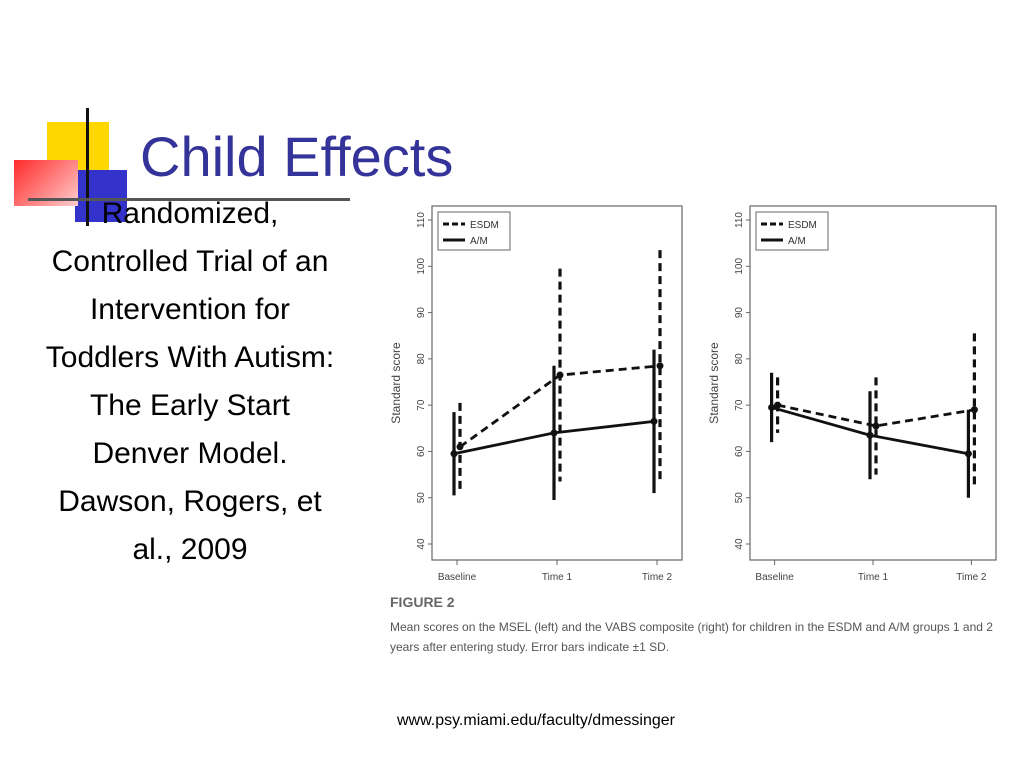 Image resolution: width=1024 pixels, height=768 pixels. Describe the element at coordinates (87, 167) in the screenshot. I see `decorative-vertical-line` at that location.